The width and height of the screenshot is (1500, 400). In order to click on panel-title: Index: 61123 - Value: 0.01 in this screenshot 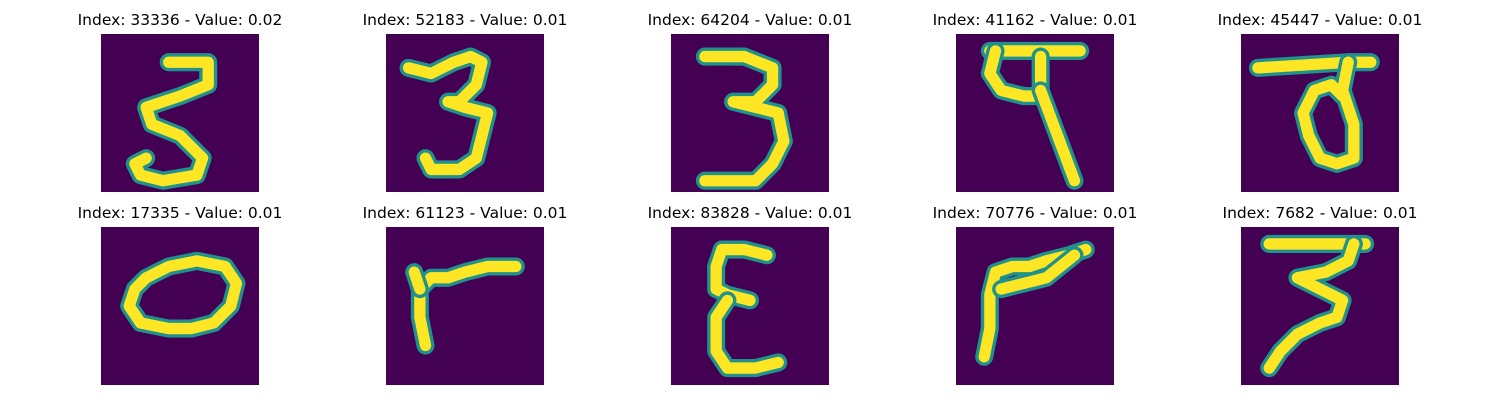, I will do `click(465, 213)`.